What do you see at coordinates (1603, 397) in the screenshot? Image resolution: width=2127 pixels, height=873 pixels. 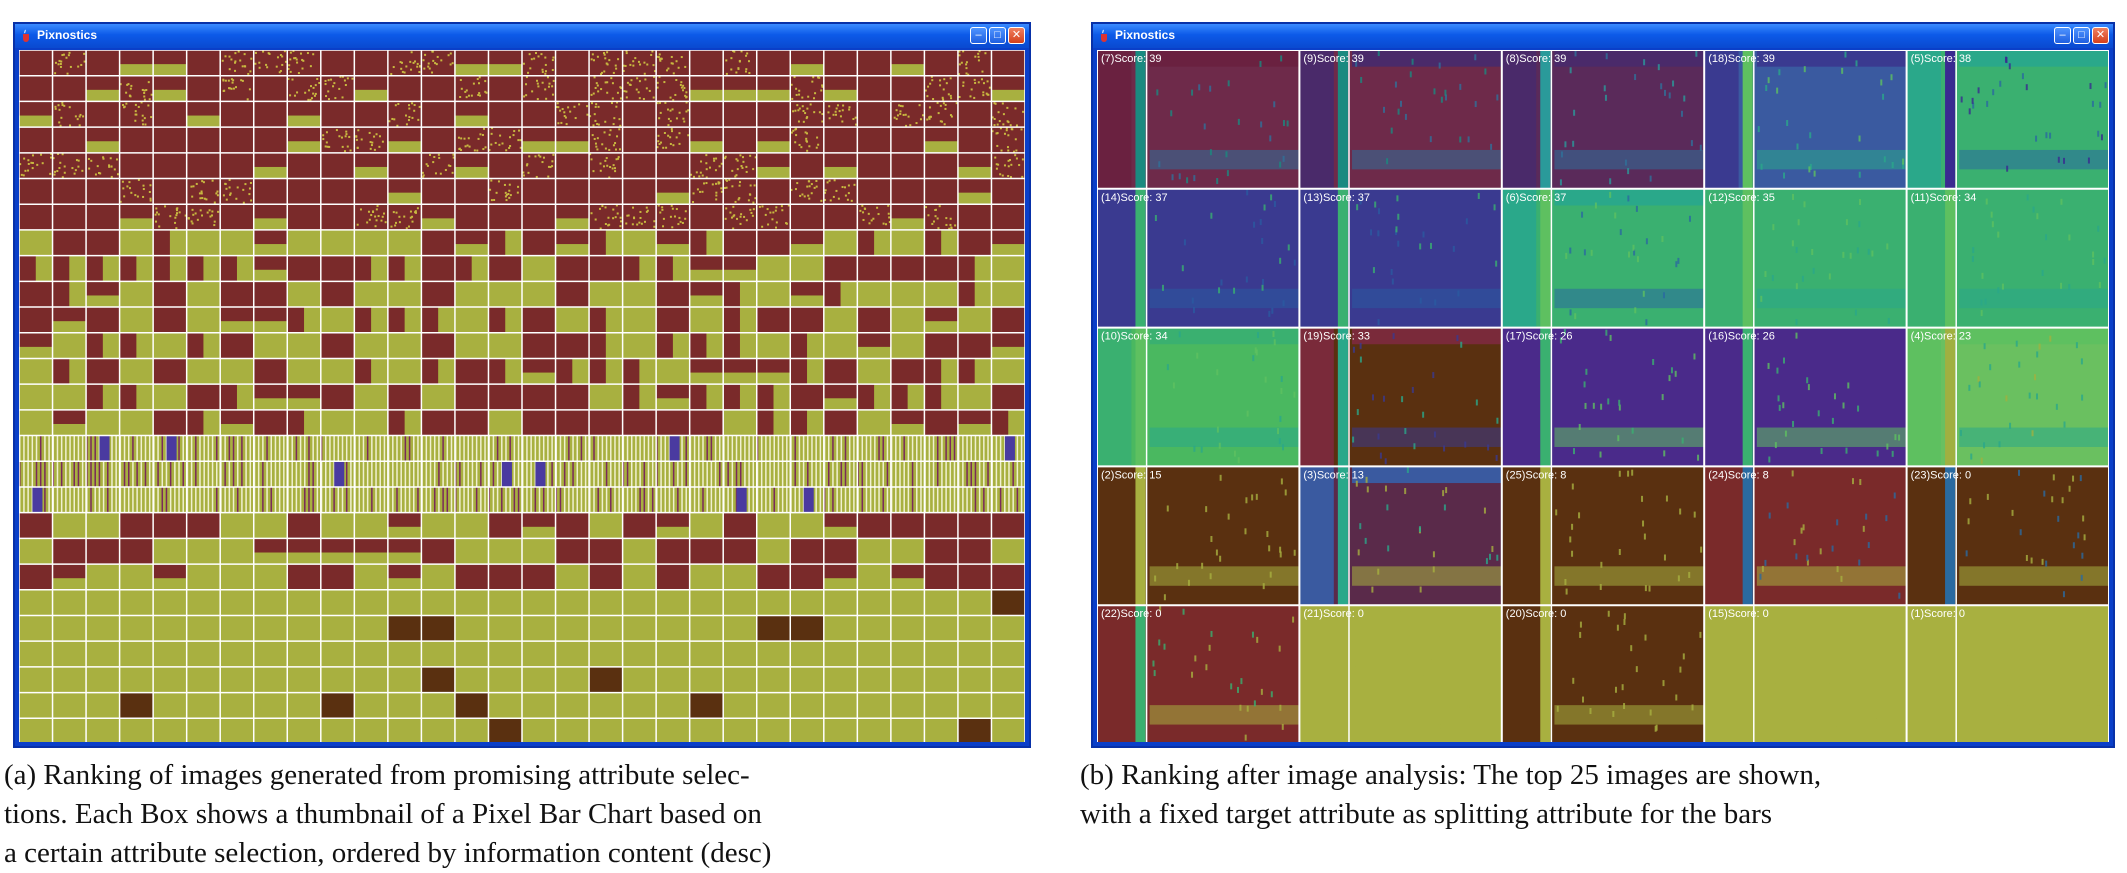 I see `ranked-image: (17)Score: 26` at bounding box center [1603, 397].